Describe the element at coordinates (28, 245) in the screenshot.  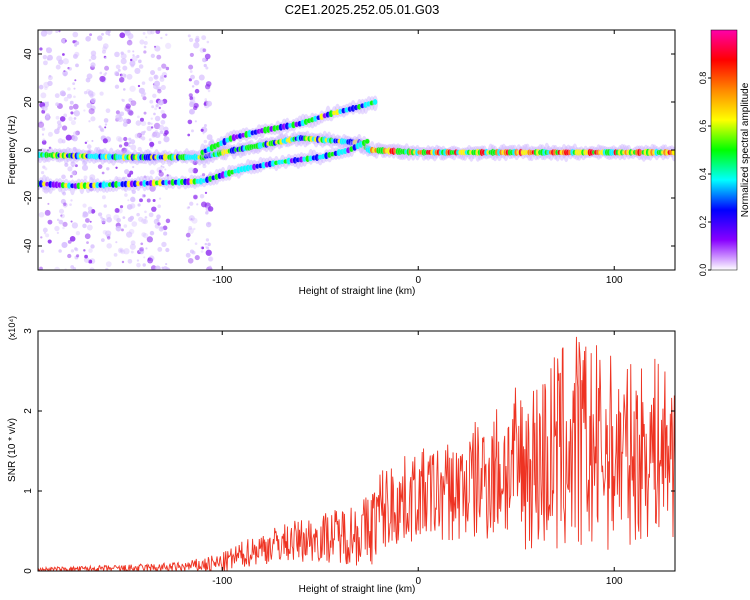
I see `spectrogram-ytick-label: -40` at that location.